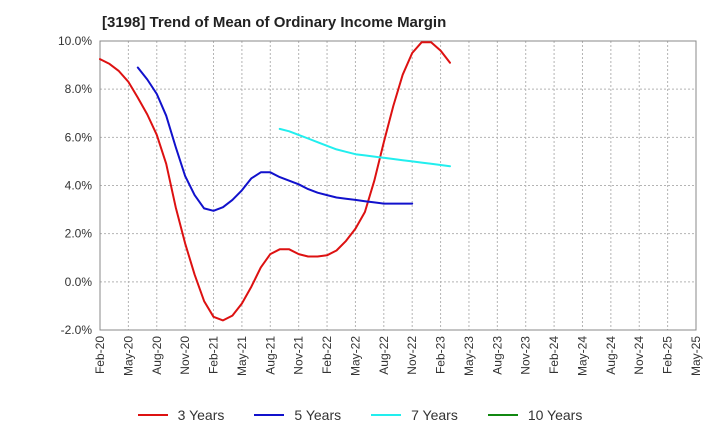 This screenshot has width=720, height=440. I want to click on x-tick-label: Nov-23, so click(526, 355).